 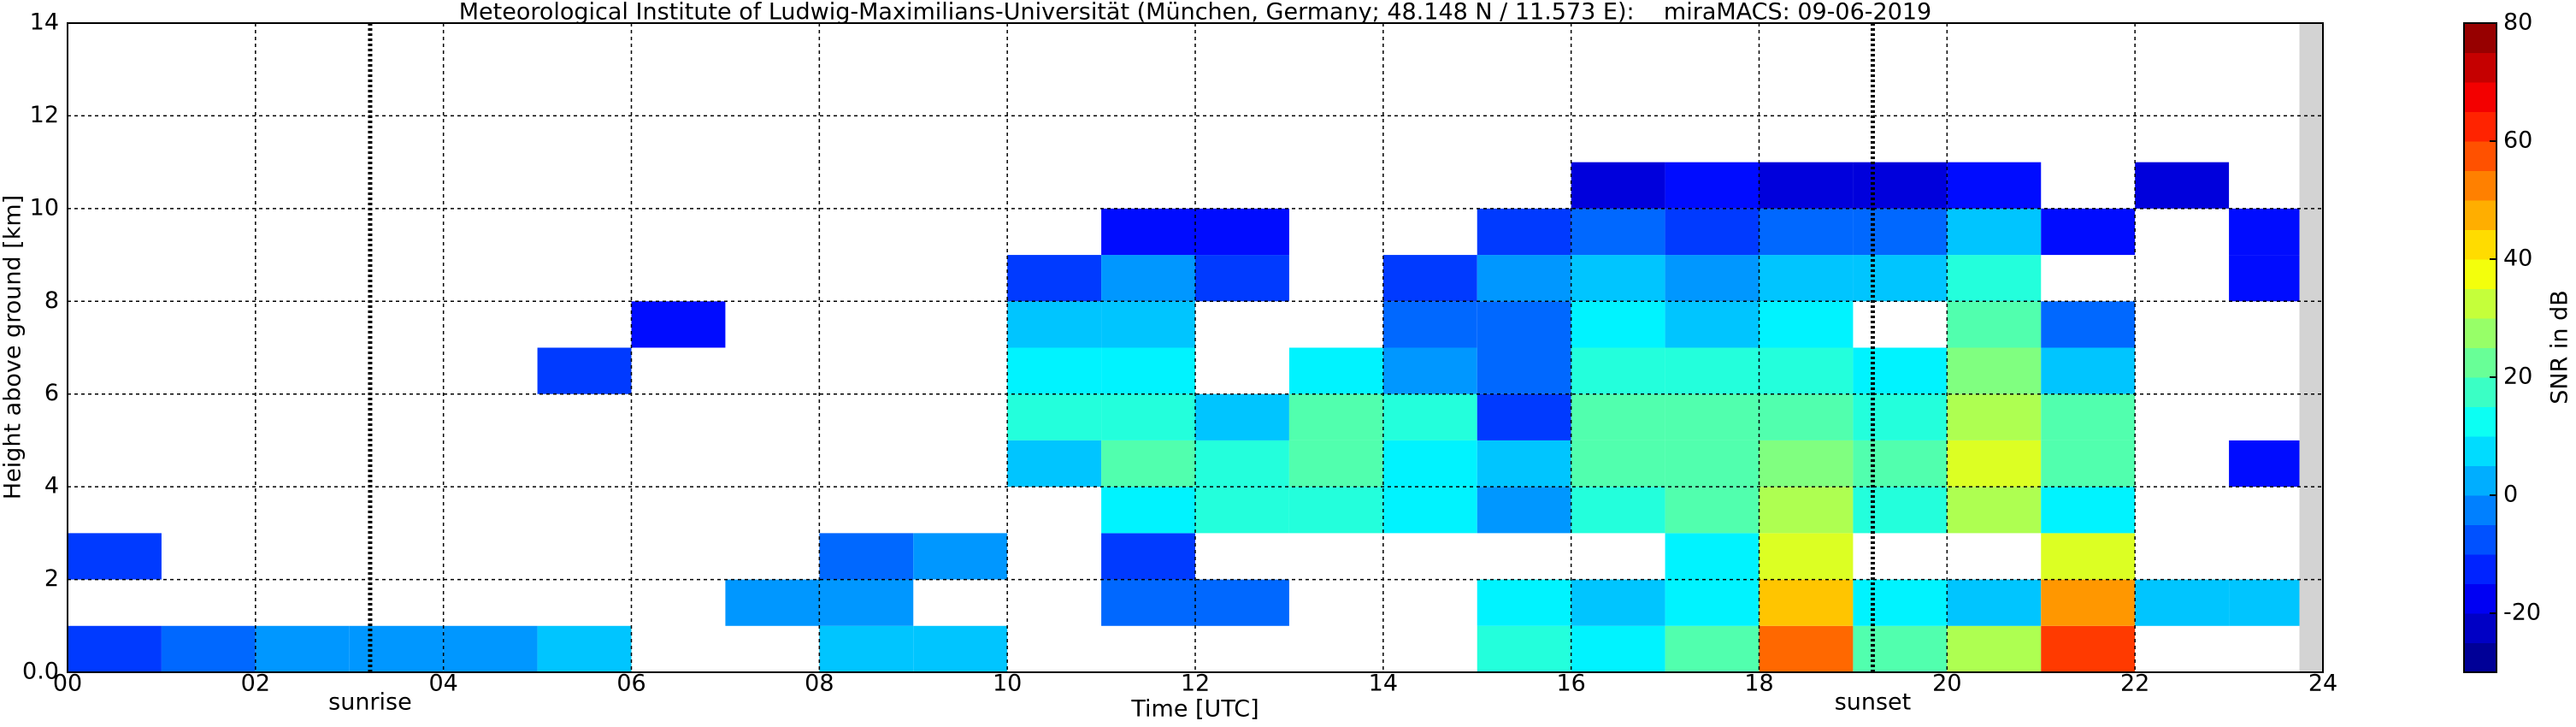 I want to click on x-tick-label: 10, so click(x=1008, y=684).